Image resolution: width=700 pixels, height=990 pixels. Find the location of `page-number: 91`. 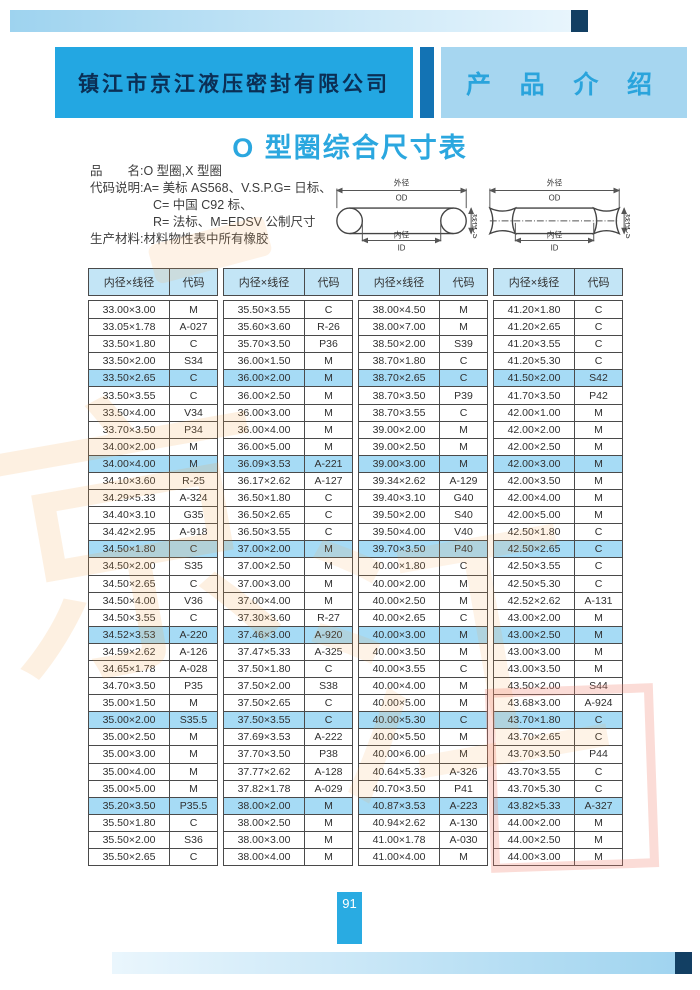

page-number: 91 is located at coordinates (349, 918).